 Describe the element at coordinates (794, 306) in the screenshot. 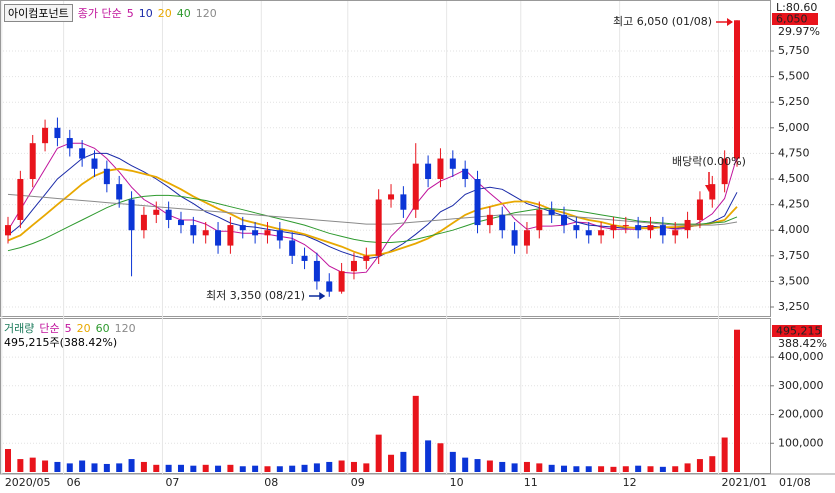

I see `y-tick-label: 3,250` at that location.